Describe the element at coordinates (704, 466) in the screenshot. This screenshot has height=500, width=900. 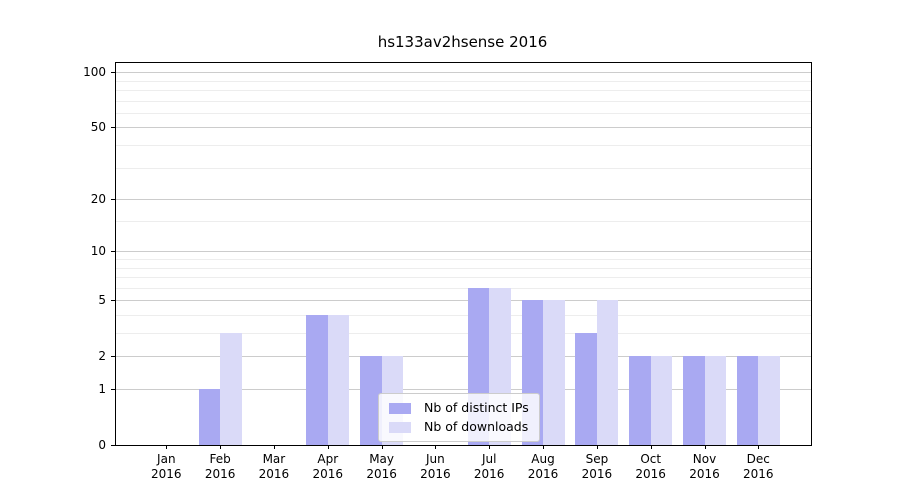
I see `x-tick-label: Nov 2016` at that location.